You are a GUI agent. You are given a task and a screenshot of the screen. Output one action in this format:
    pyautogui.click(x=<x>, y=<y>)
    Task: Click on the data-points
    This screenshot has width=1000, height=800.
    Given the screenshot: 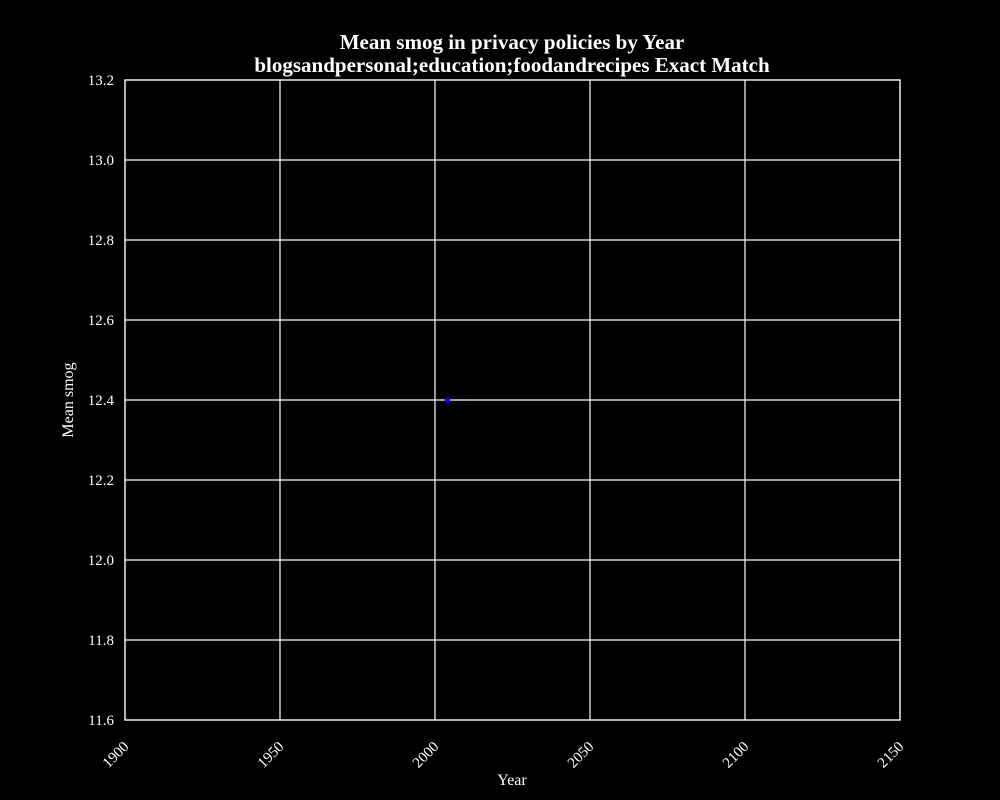 What is the action you would take?
    pyautogui.click(x=447, y=400)
    